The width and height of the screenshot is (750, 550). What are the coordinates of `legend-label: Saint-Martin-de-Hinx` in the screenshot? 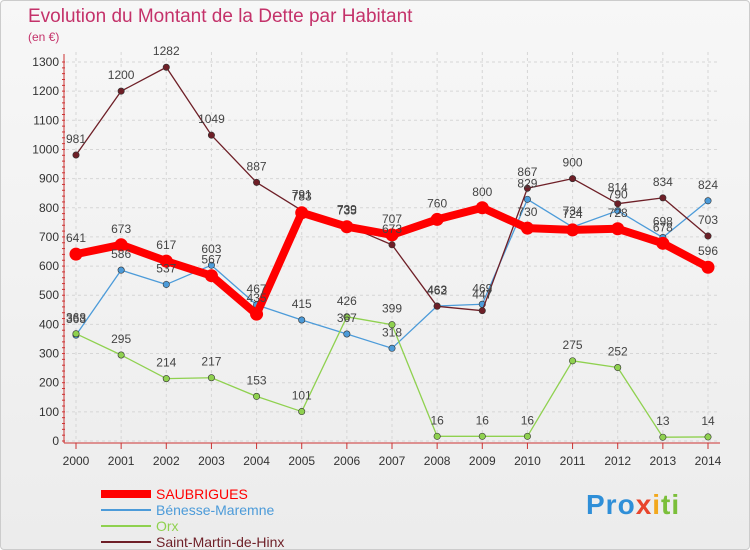 It's located at (220, 542).